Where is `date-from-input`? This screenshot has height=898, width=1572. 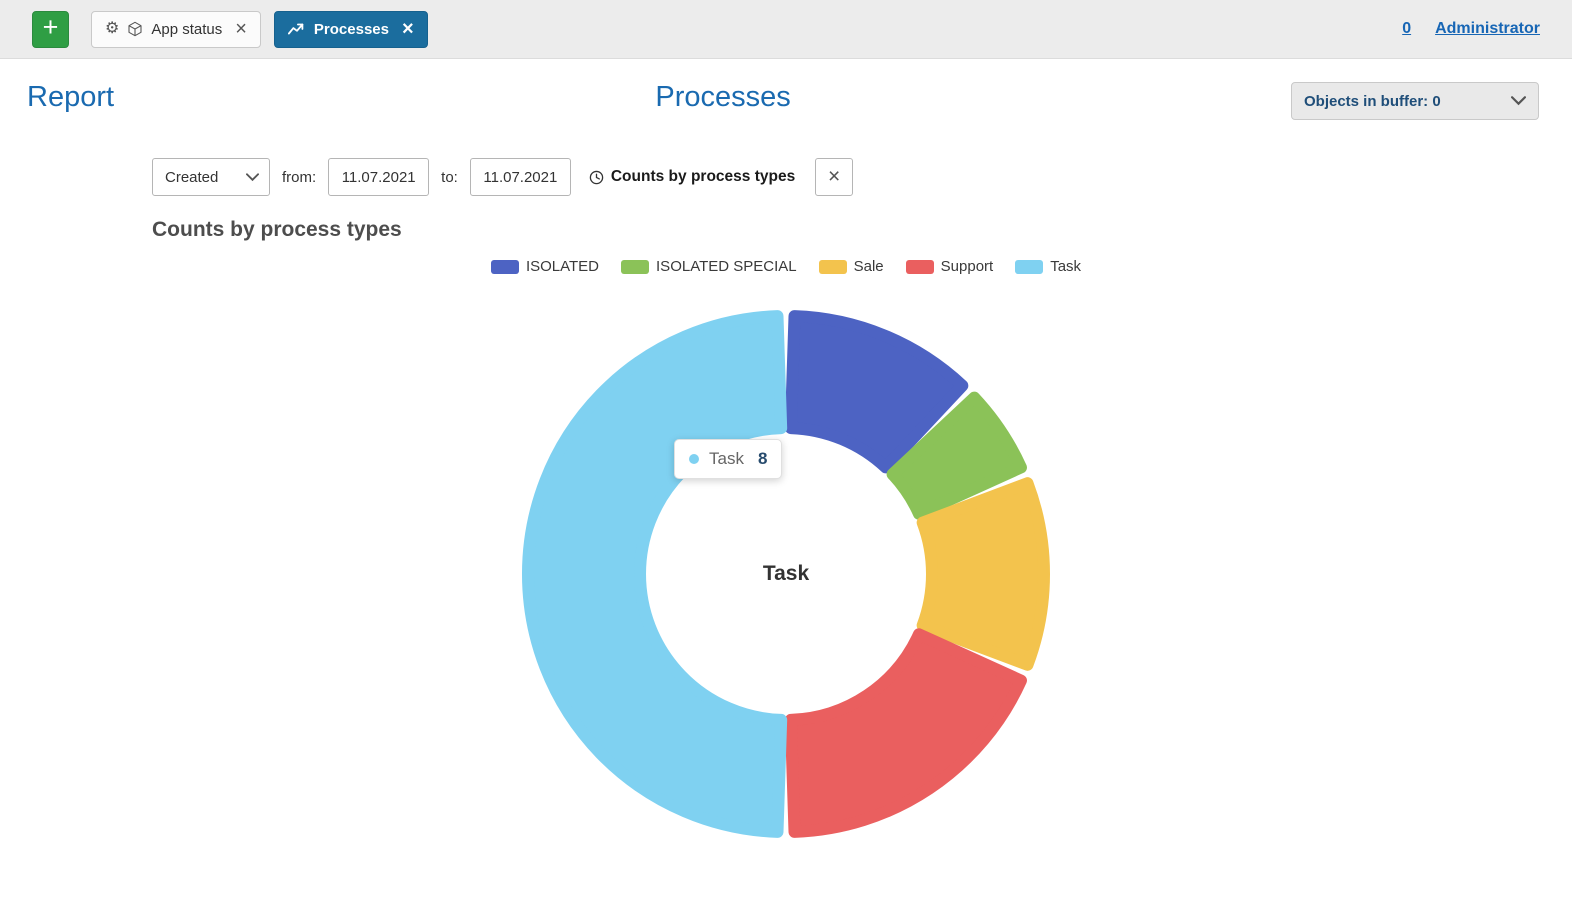
date-from-input is located at coordinates (379, 177).